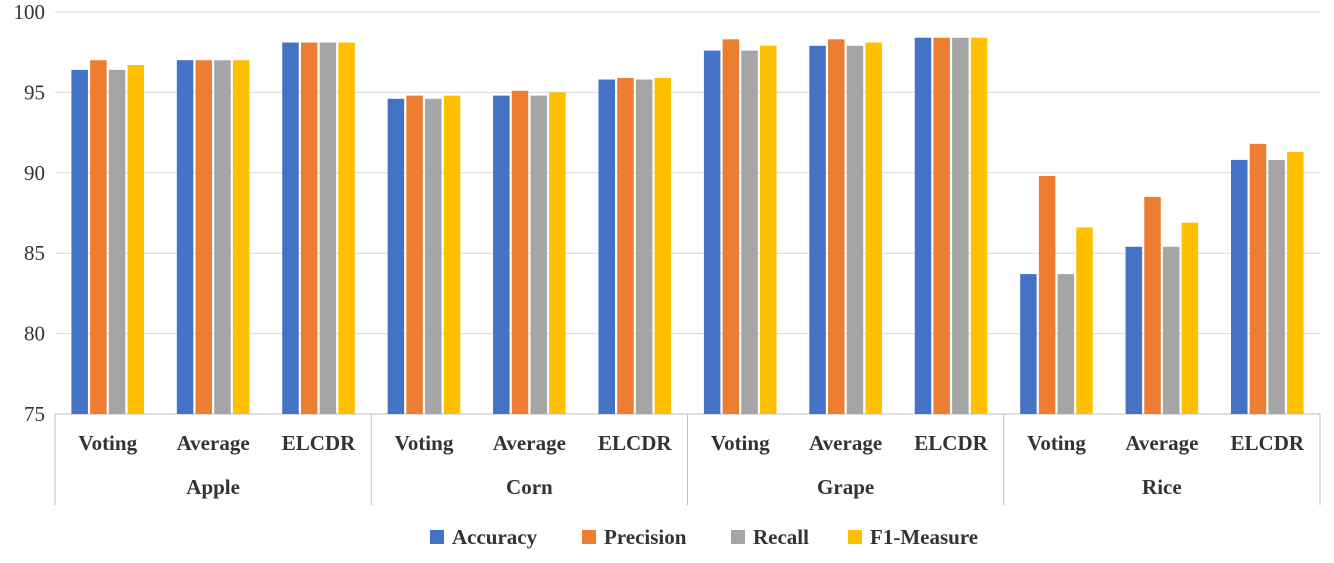 Image resolution: width=1334 pixels, height=563 pixels. What do you see at coordinates (213, 487) in the screenshot?
I see `x-group-label: Apple` at bounding box center [213, 487].